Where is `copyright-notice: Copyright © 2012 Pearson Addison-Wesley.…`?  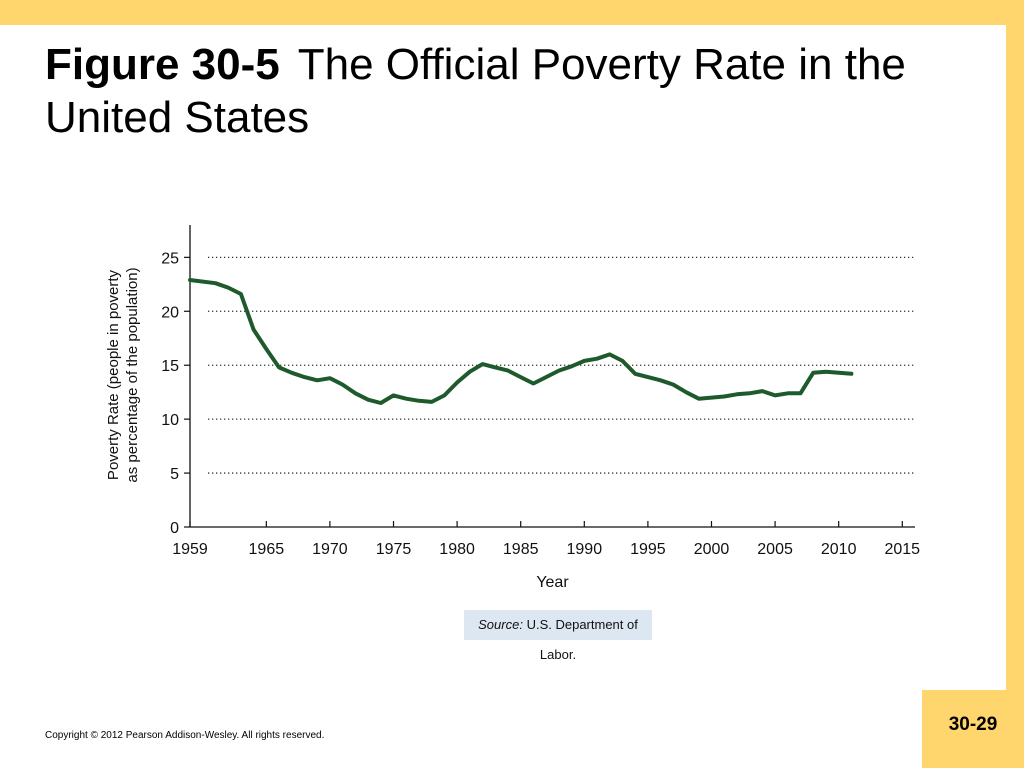
copyright-notice: Copyright © 2012 Pearson Addison-Wesley.… is located at coordinates (185, 735).